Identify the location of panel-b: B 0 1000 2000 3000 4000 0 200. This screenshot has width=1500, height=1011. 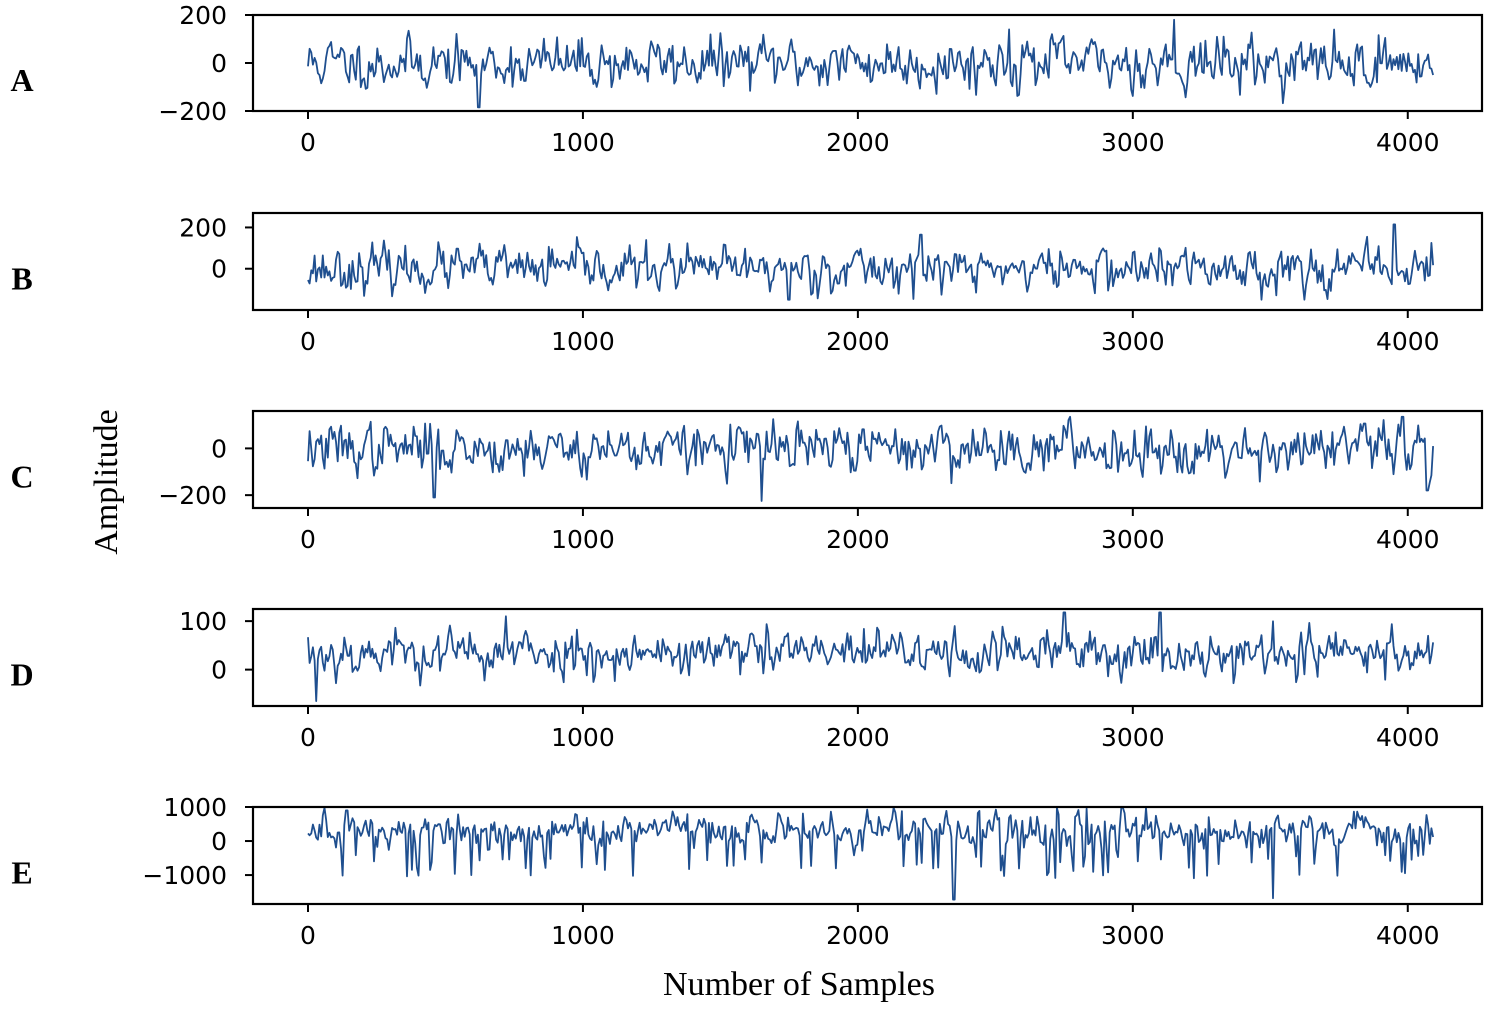
(747, 283).